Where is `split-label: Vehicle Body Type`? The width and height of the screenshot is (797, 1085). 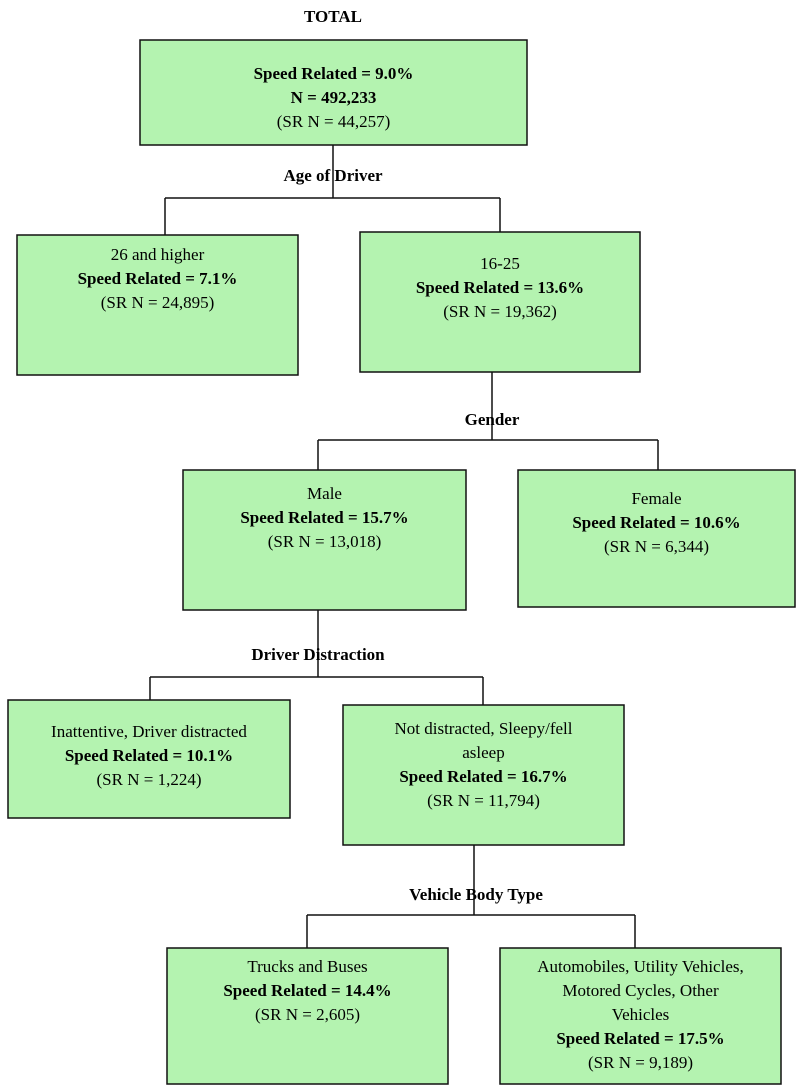
split-label: Vehicle Body Type is located at coordinates (476, 894).